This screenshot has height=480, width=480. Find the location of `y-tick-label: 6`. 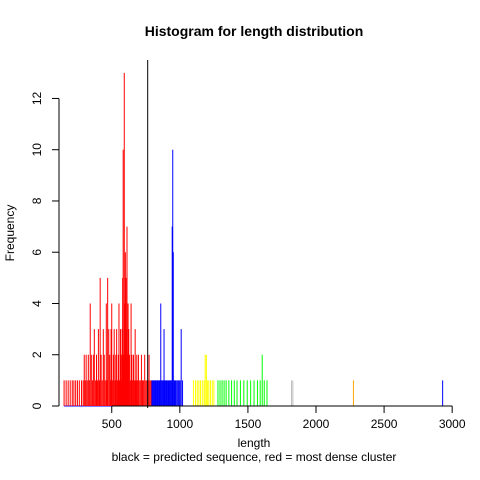

y-tick-label: 6 is located at coordinates (37, 252).